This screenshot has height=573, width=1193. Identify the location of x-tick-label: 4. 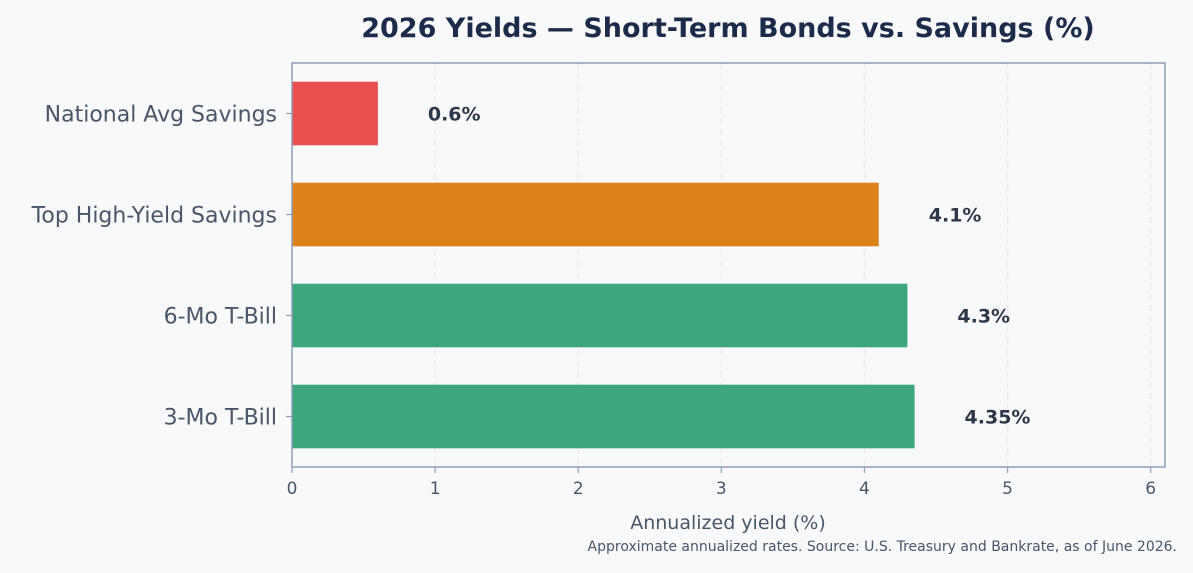
(864, 489).